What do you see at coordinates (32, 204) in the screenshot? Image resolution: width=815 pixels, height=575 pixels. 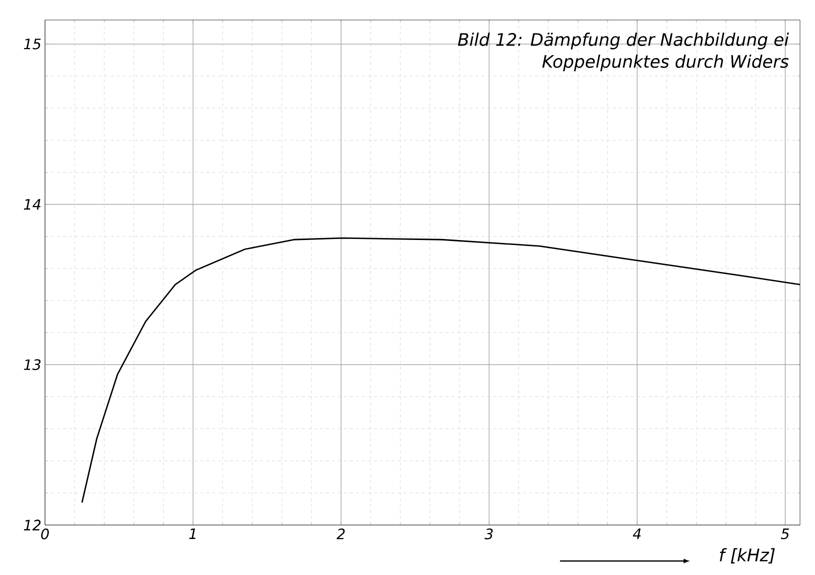 I see `y-tick-label: 14` at bounding box center [32, 204].